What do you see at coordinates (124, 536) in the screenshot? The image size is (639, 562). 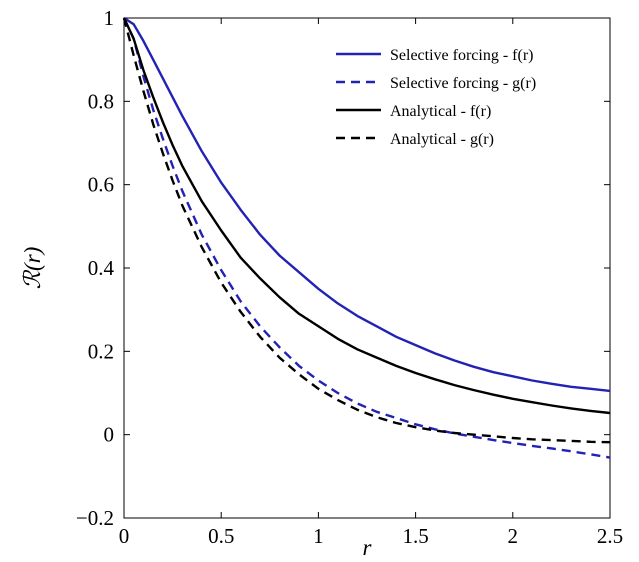 I see `x-tick-label: 0` at bounding box center [124, 536].